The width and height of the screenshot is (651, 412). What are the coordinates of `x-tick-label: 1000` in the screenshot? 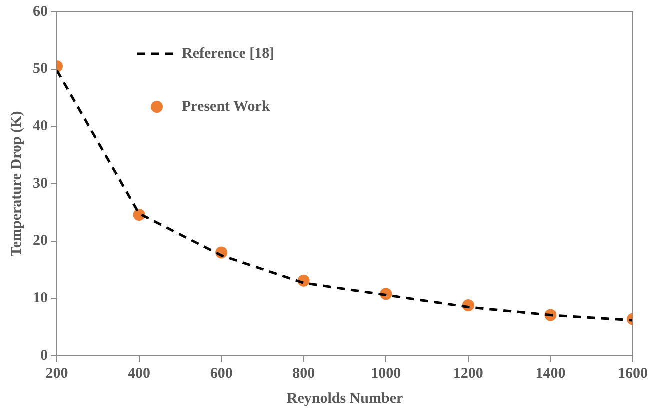 It's located at (386, 374).